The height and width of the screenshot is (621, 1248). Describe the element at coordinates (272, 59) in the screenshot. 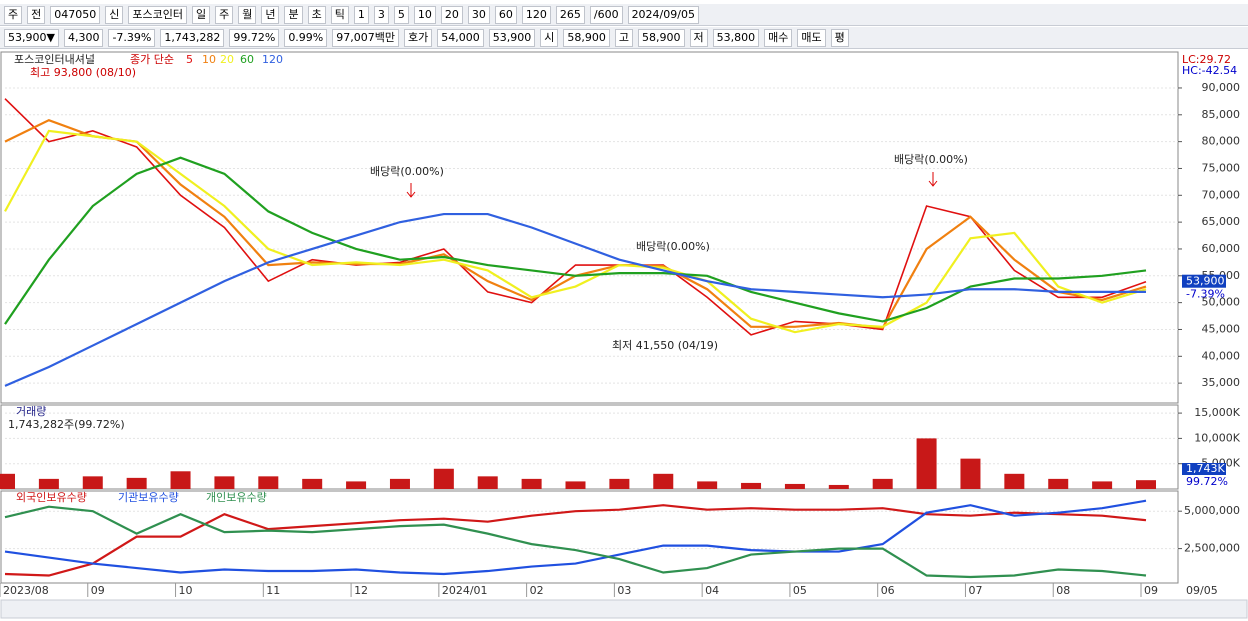

I see `legend-entry: 120` at that location.